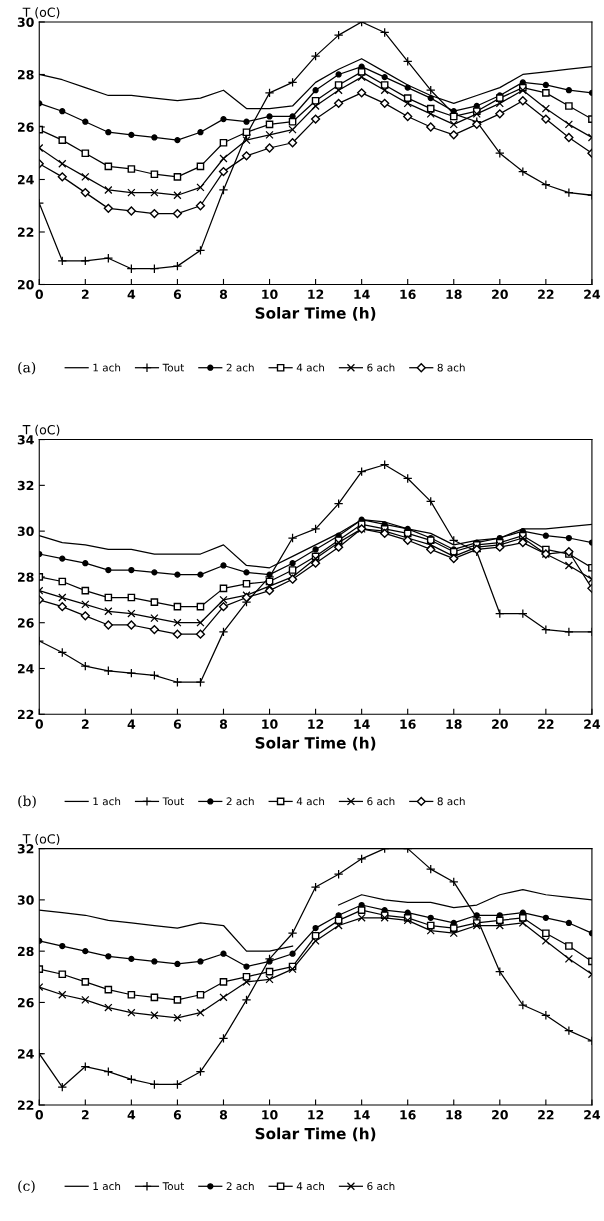 This screenshot has height=1221, width=604. Describe the element at coordinates (25, 284) in the screenshot. I see `y-tick-label: 20` at that location.